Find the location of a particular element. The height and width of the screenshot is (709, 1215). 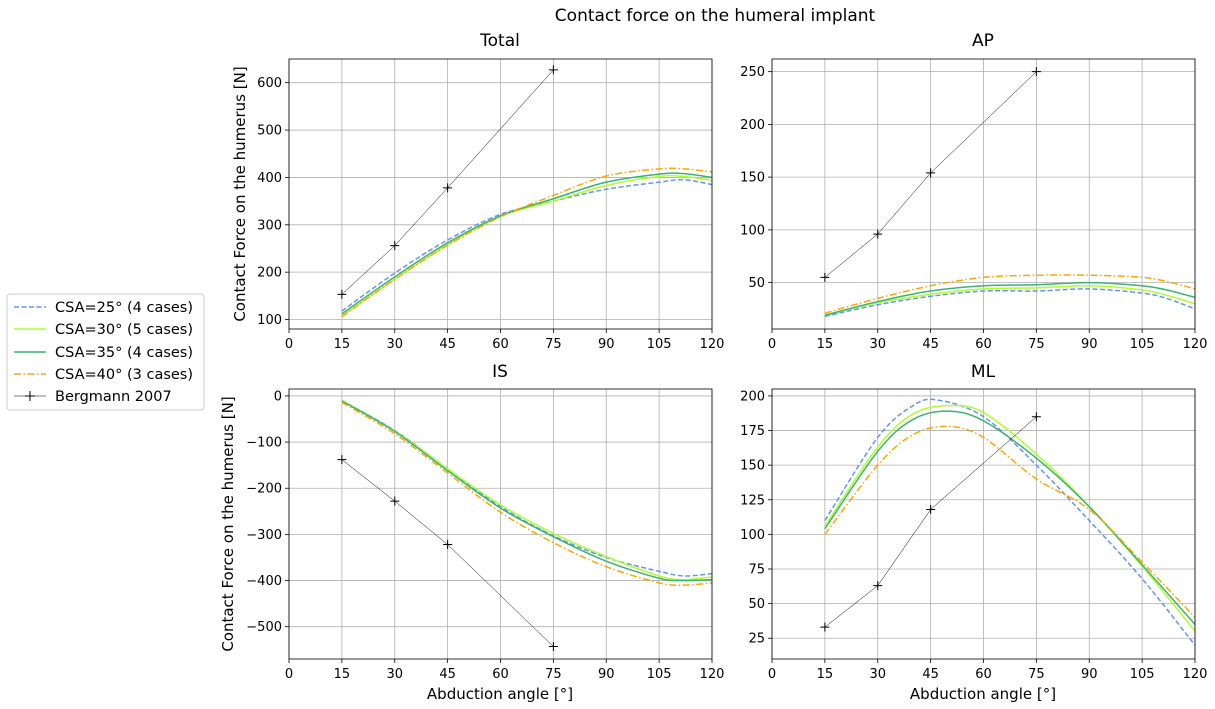

y-tick-label: 500 is located at coordinates (269, 131).